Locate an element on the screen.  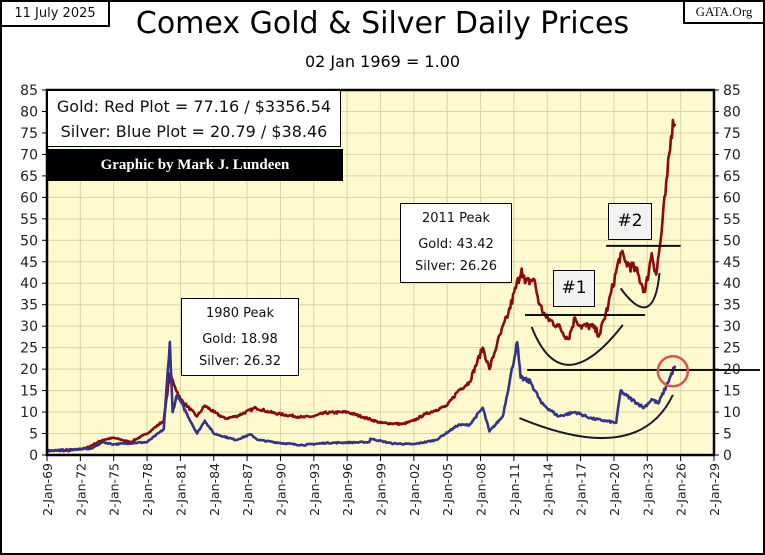
tag-1: #1 is located at coordinates (574, 288).